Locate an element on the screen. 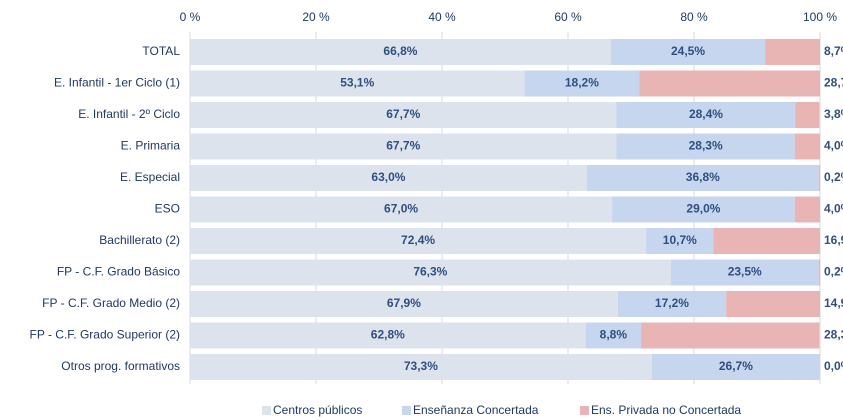 The height and width of the screenshot is (420, 843). x-tick-label: 100 % is located at coordinates (820, 17).